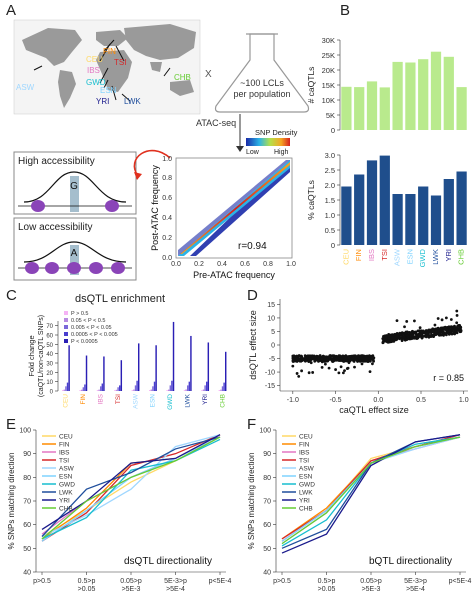 The height and width of the screenshot is (606, 474). What do you see at coordinates (102, 101) in the screenshot?
I see `label-yri: YRI` at bounding box center [102, 101].